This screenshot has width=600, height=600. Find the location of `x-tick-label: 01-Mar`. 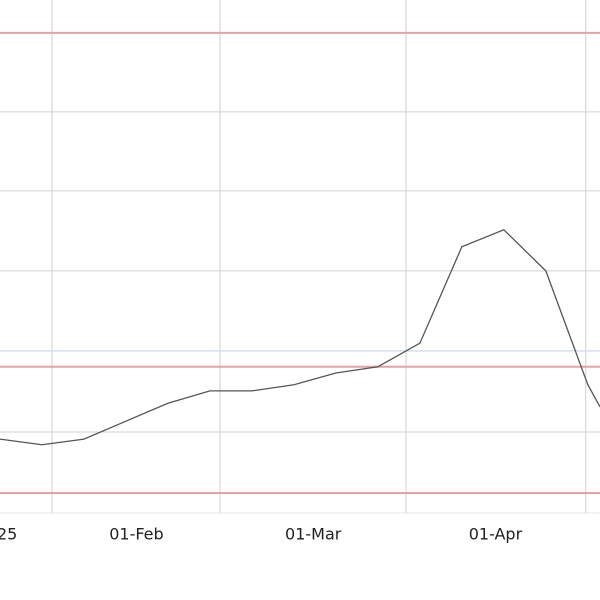

x-tick-label: 01-Mar is located at coordinates (313, 534).